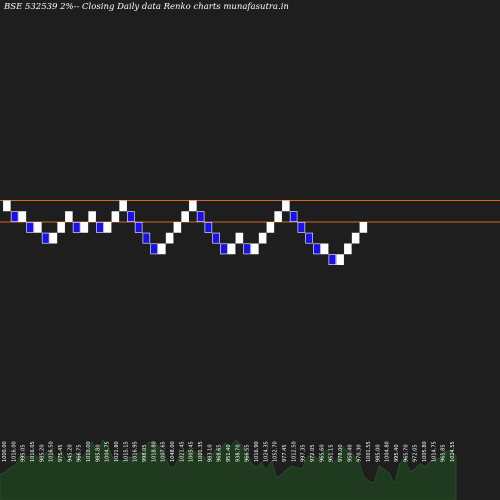 The image size is (500, 500). I want to click on brick-price-label: 950.40, so click(350, 454).